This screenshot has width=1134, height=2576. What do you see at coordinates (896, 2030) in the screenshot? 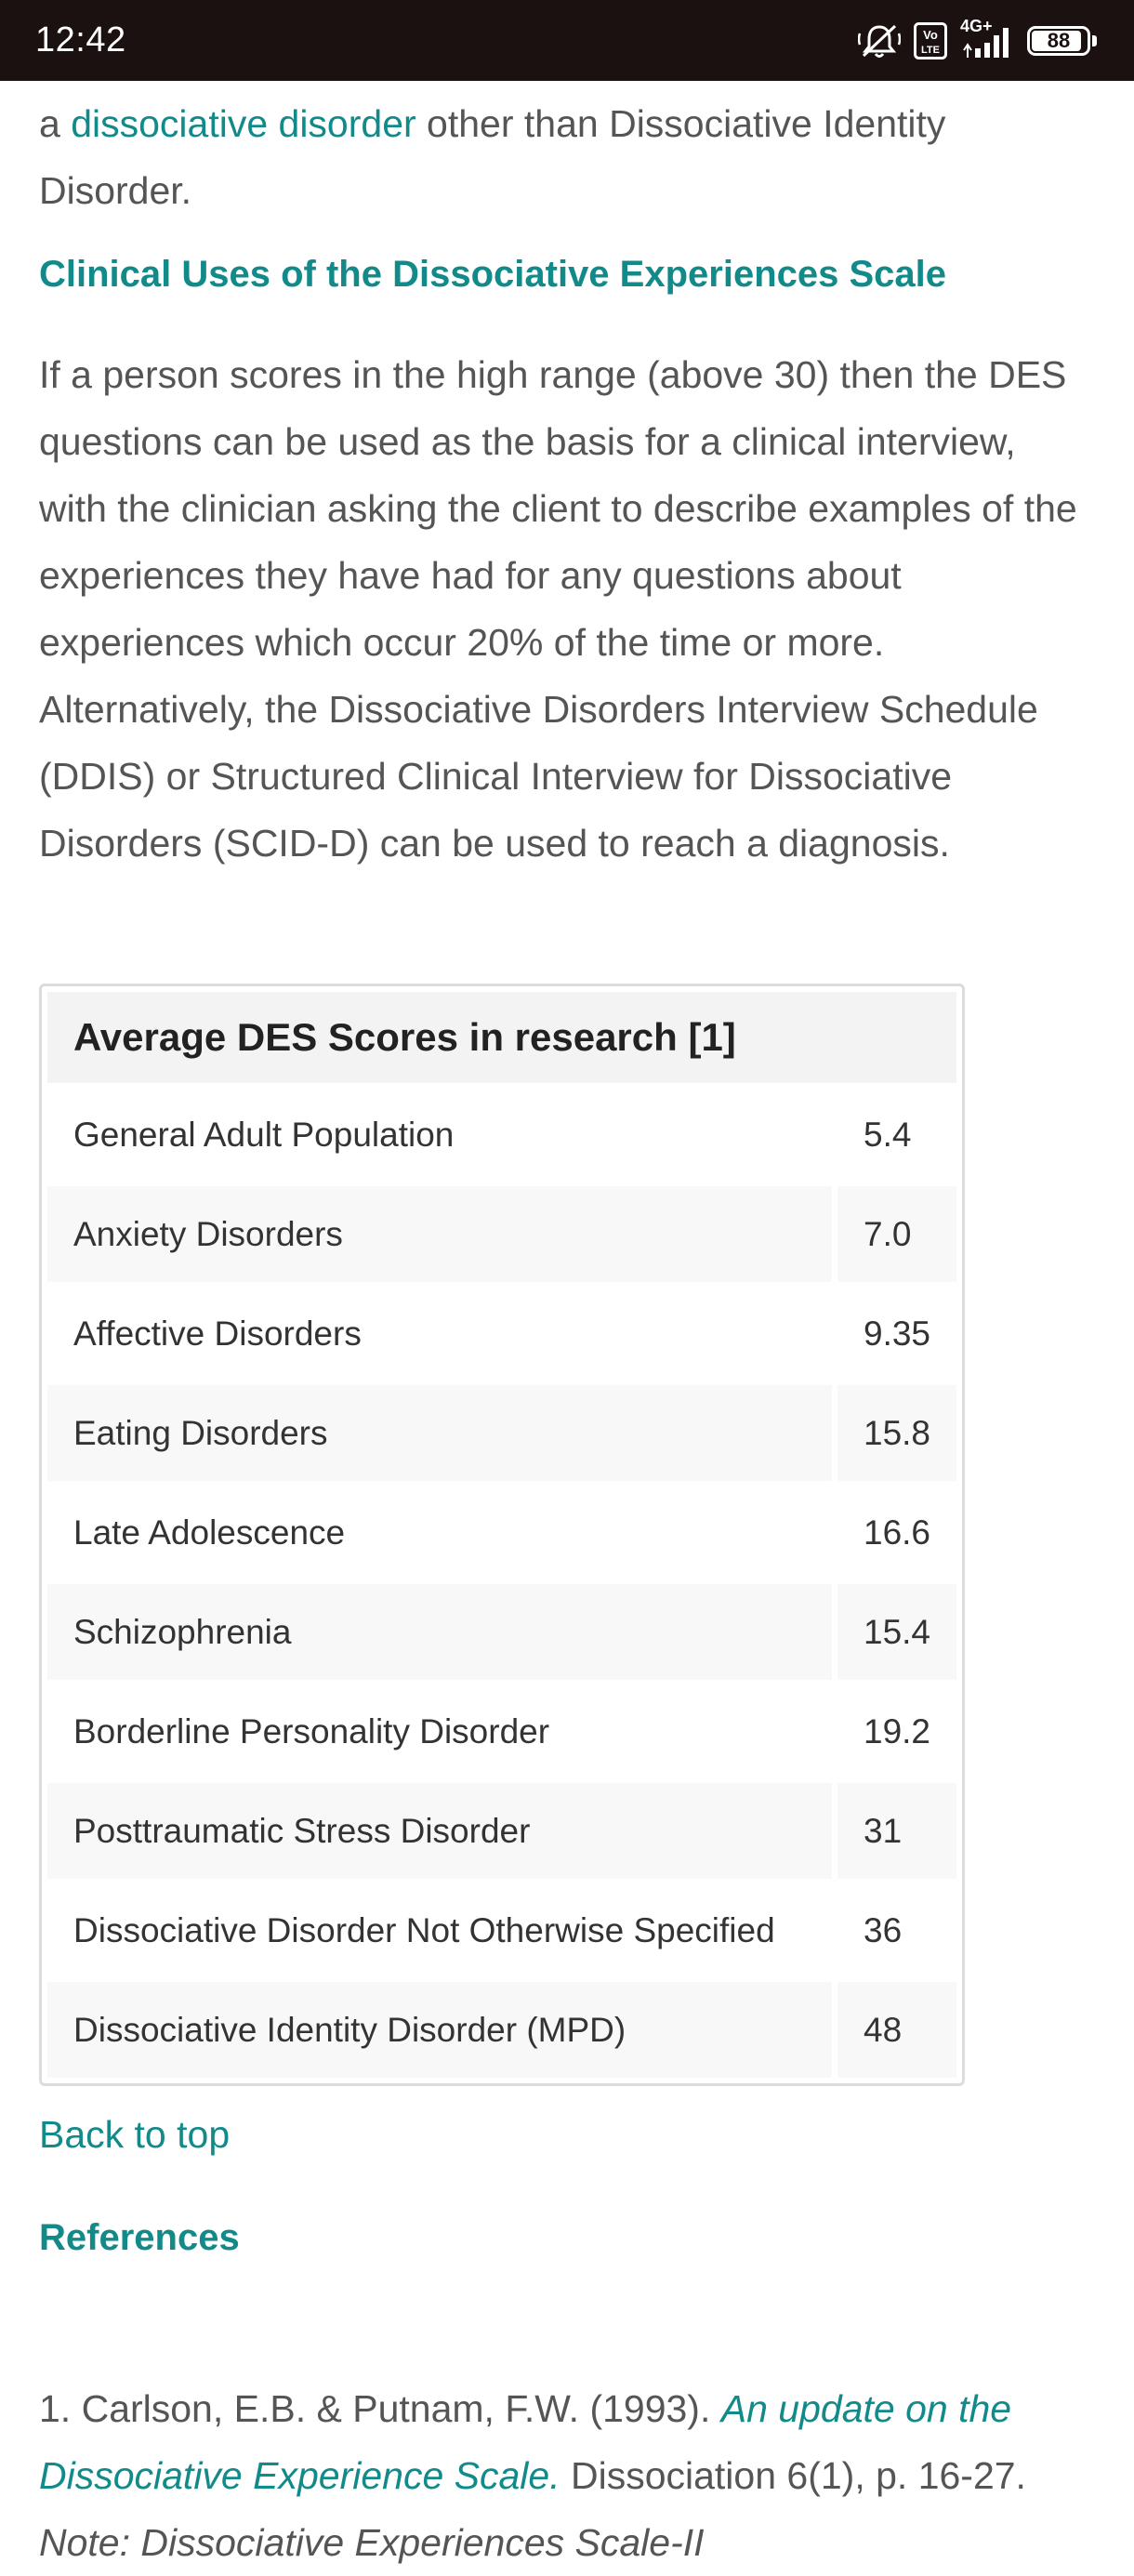
I see `row-score: 48` at bounding box center [896, 2030].